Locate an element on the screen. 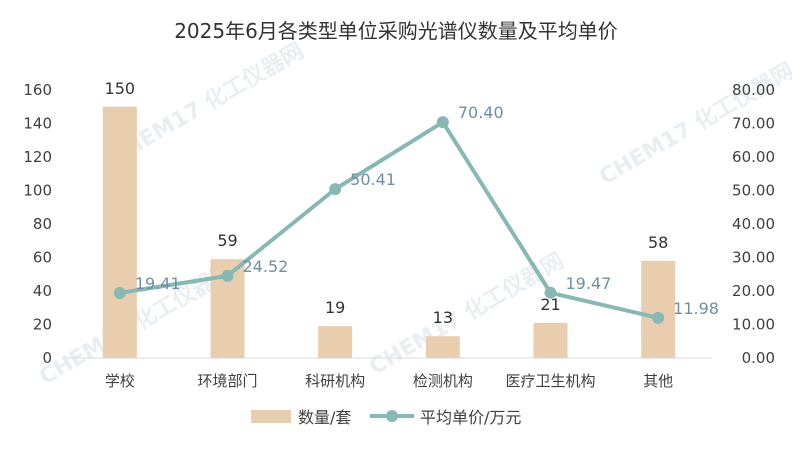  left-tick-label: 80 is located at coordinates (42, 224).